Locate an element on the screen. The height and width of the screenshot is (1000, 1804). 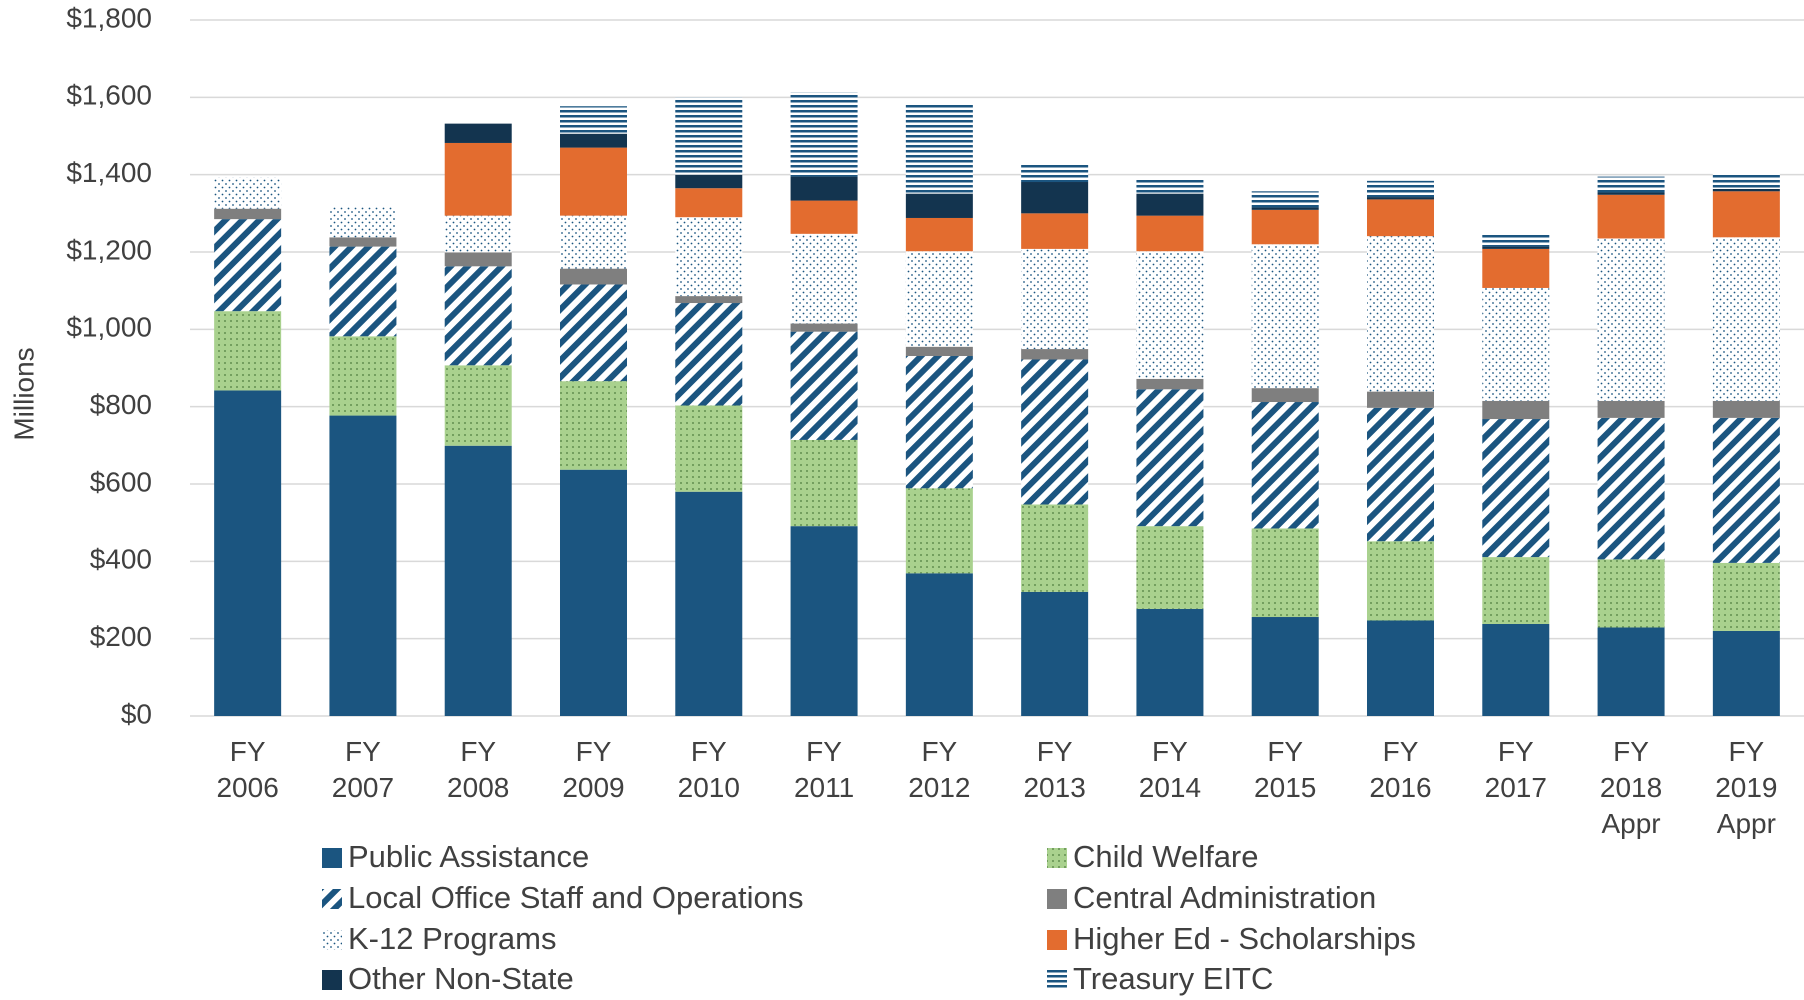
x-tick-label: FY 2015 is located at coordinates (1285, 769).